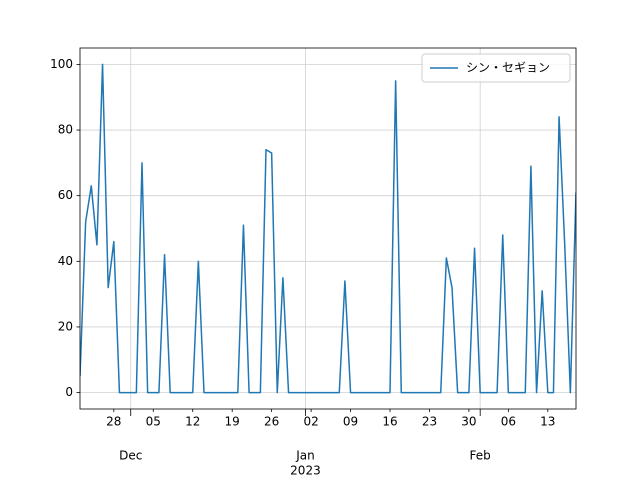  What do you see at coordinates (65, 261) in the screenshot?
I see `y-tick-label: 40` at bounding box center [65, 261].